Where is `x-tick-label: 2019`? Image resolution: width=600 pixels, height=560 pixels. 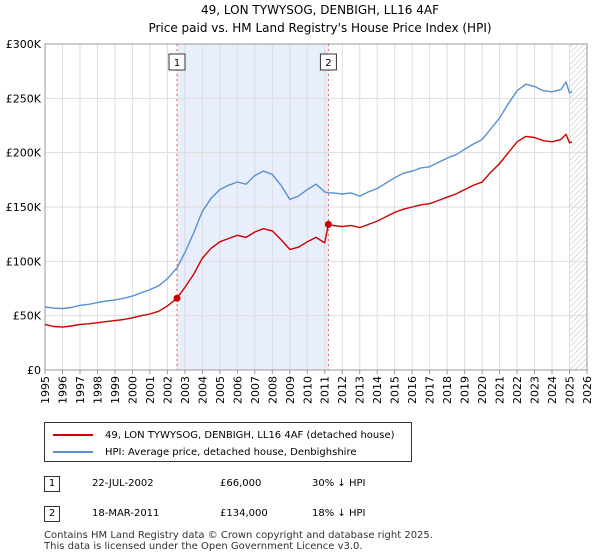
x-tick-label: 2019 is located at coordinates (465, 390).